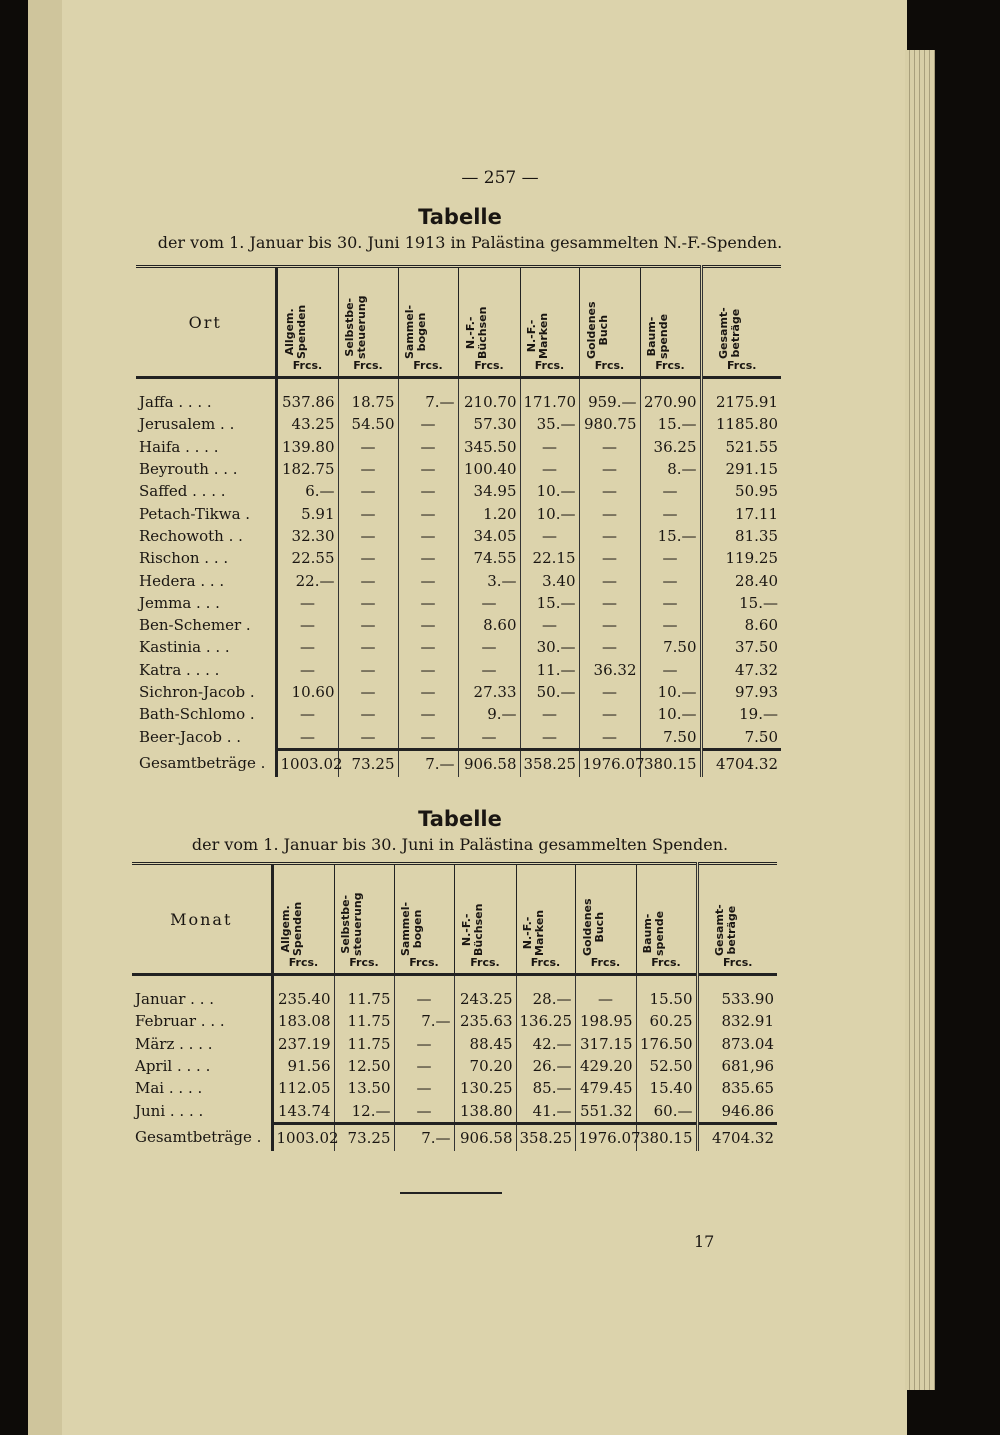 The width and height of the screenshot is (1000, 1435). Describe the element at coordinates (484, 1111) in the screenshot. I see `cell: 138.80` at that location.